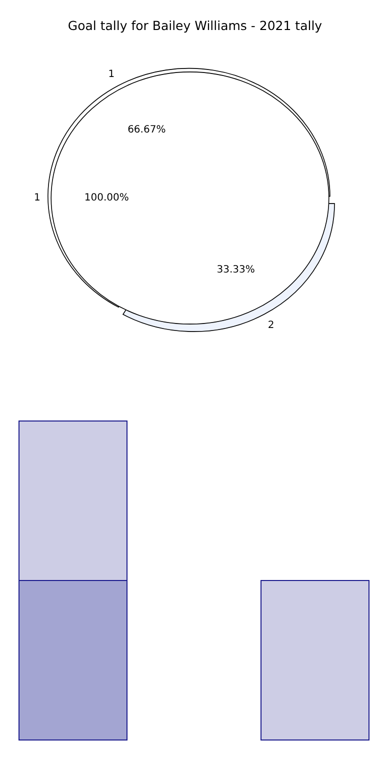 The image size is (390, 780). I want to click on data-label: 33.33%, so click(235, 270).